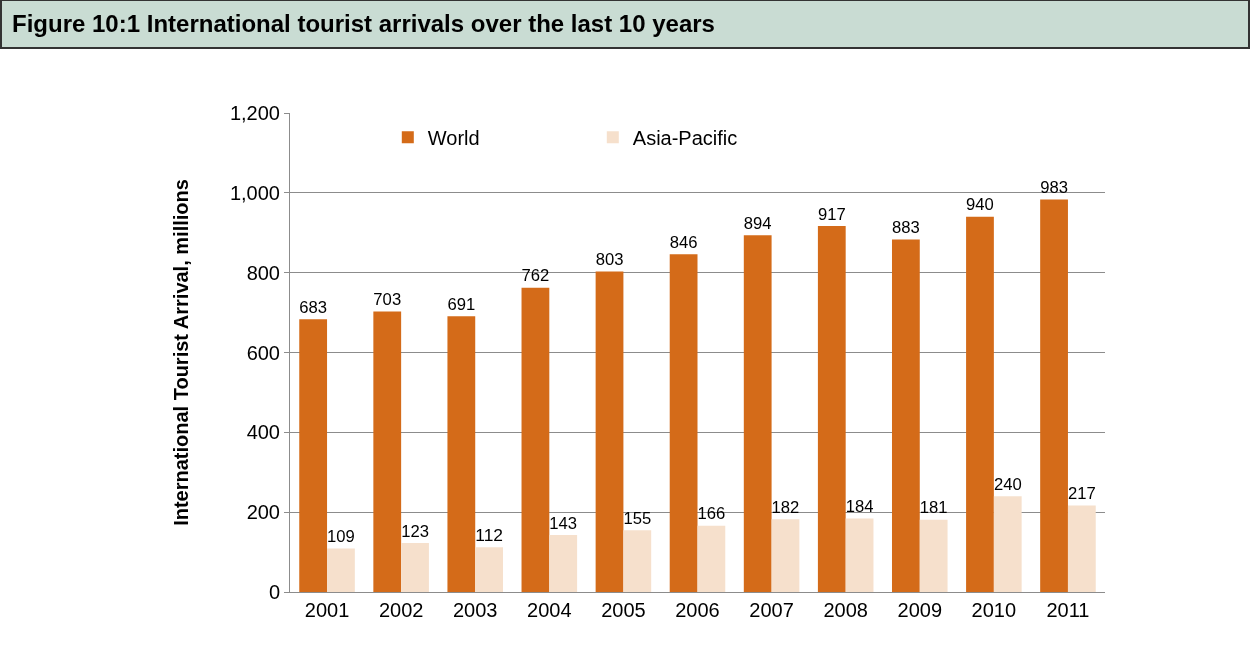  Describe the element at coordinates (341, 537) in the screenshot. I see `data-label: 109` at that location.